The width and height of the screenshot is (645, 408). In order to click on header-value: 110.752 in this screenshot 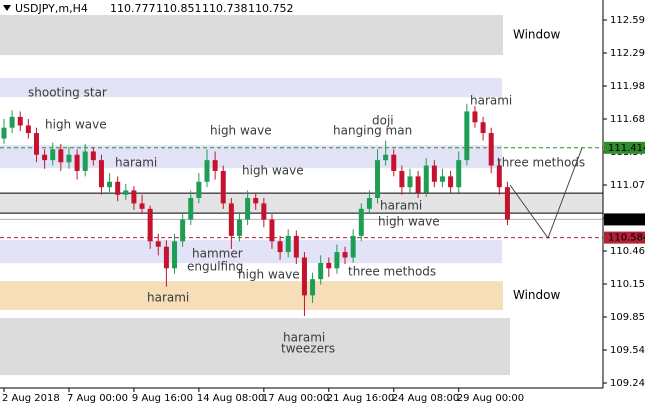, I will do `click(271, 8)`.